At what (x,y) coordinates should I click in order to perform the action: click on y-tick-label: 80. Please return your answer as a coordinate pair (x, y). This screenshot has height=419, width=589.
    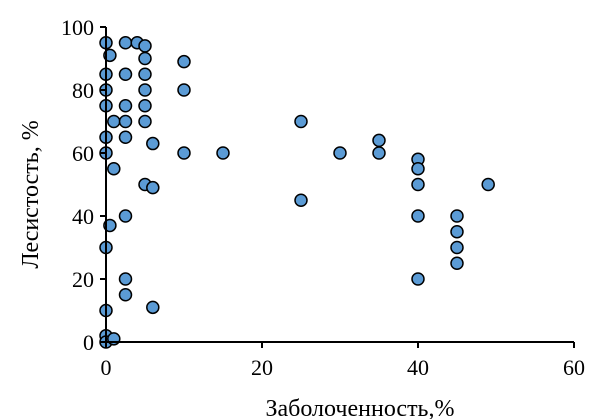
    Looking at the image, I should click on (83, 90).